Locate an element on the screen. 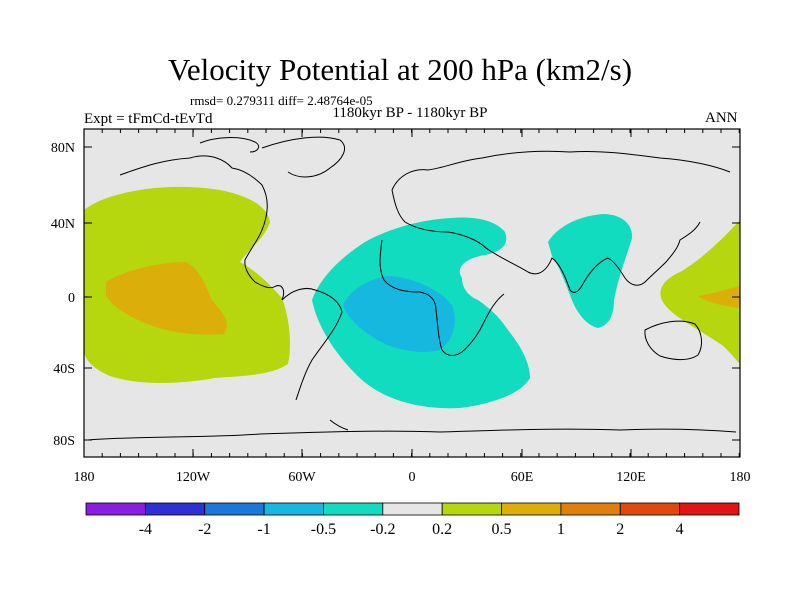 This screenshot has height=600, width=800. colorbar-label: -0.2 is located at coordinates (382, 529).